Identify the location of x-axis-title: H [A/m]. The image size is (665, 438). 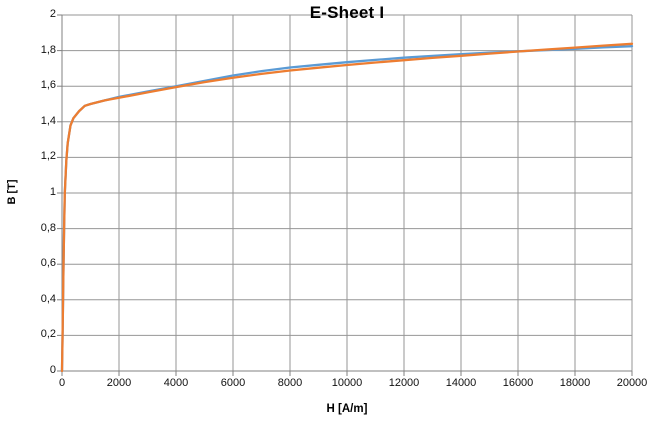
(347, 409).